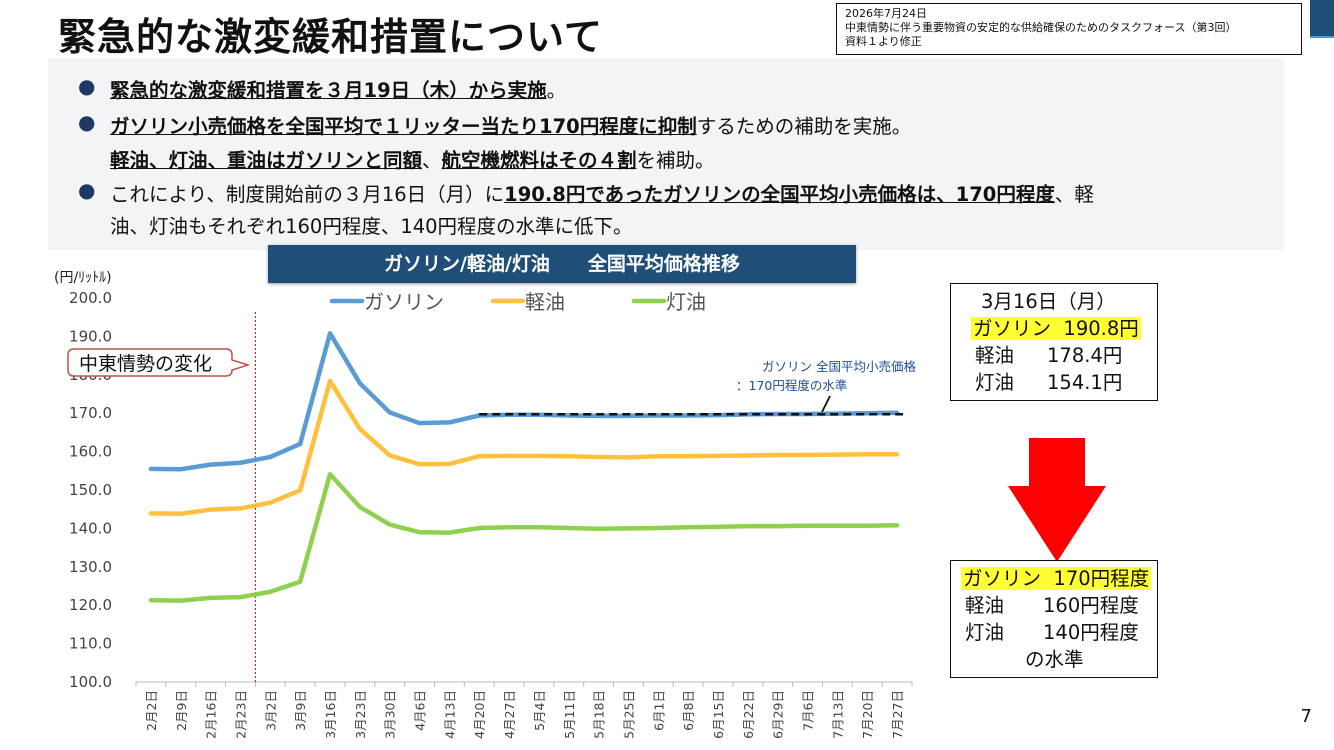 This screenshot has height=750, width=1334. I want to click on box-after-row: 軽油 160円程度, so click(1052, 605).